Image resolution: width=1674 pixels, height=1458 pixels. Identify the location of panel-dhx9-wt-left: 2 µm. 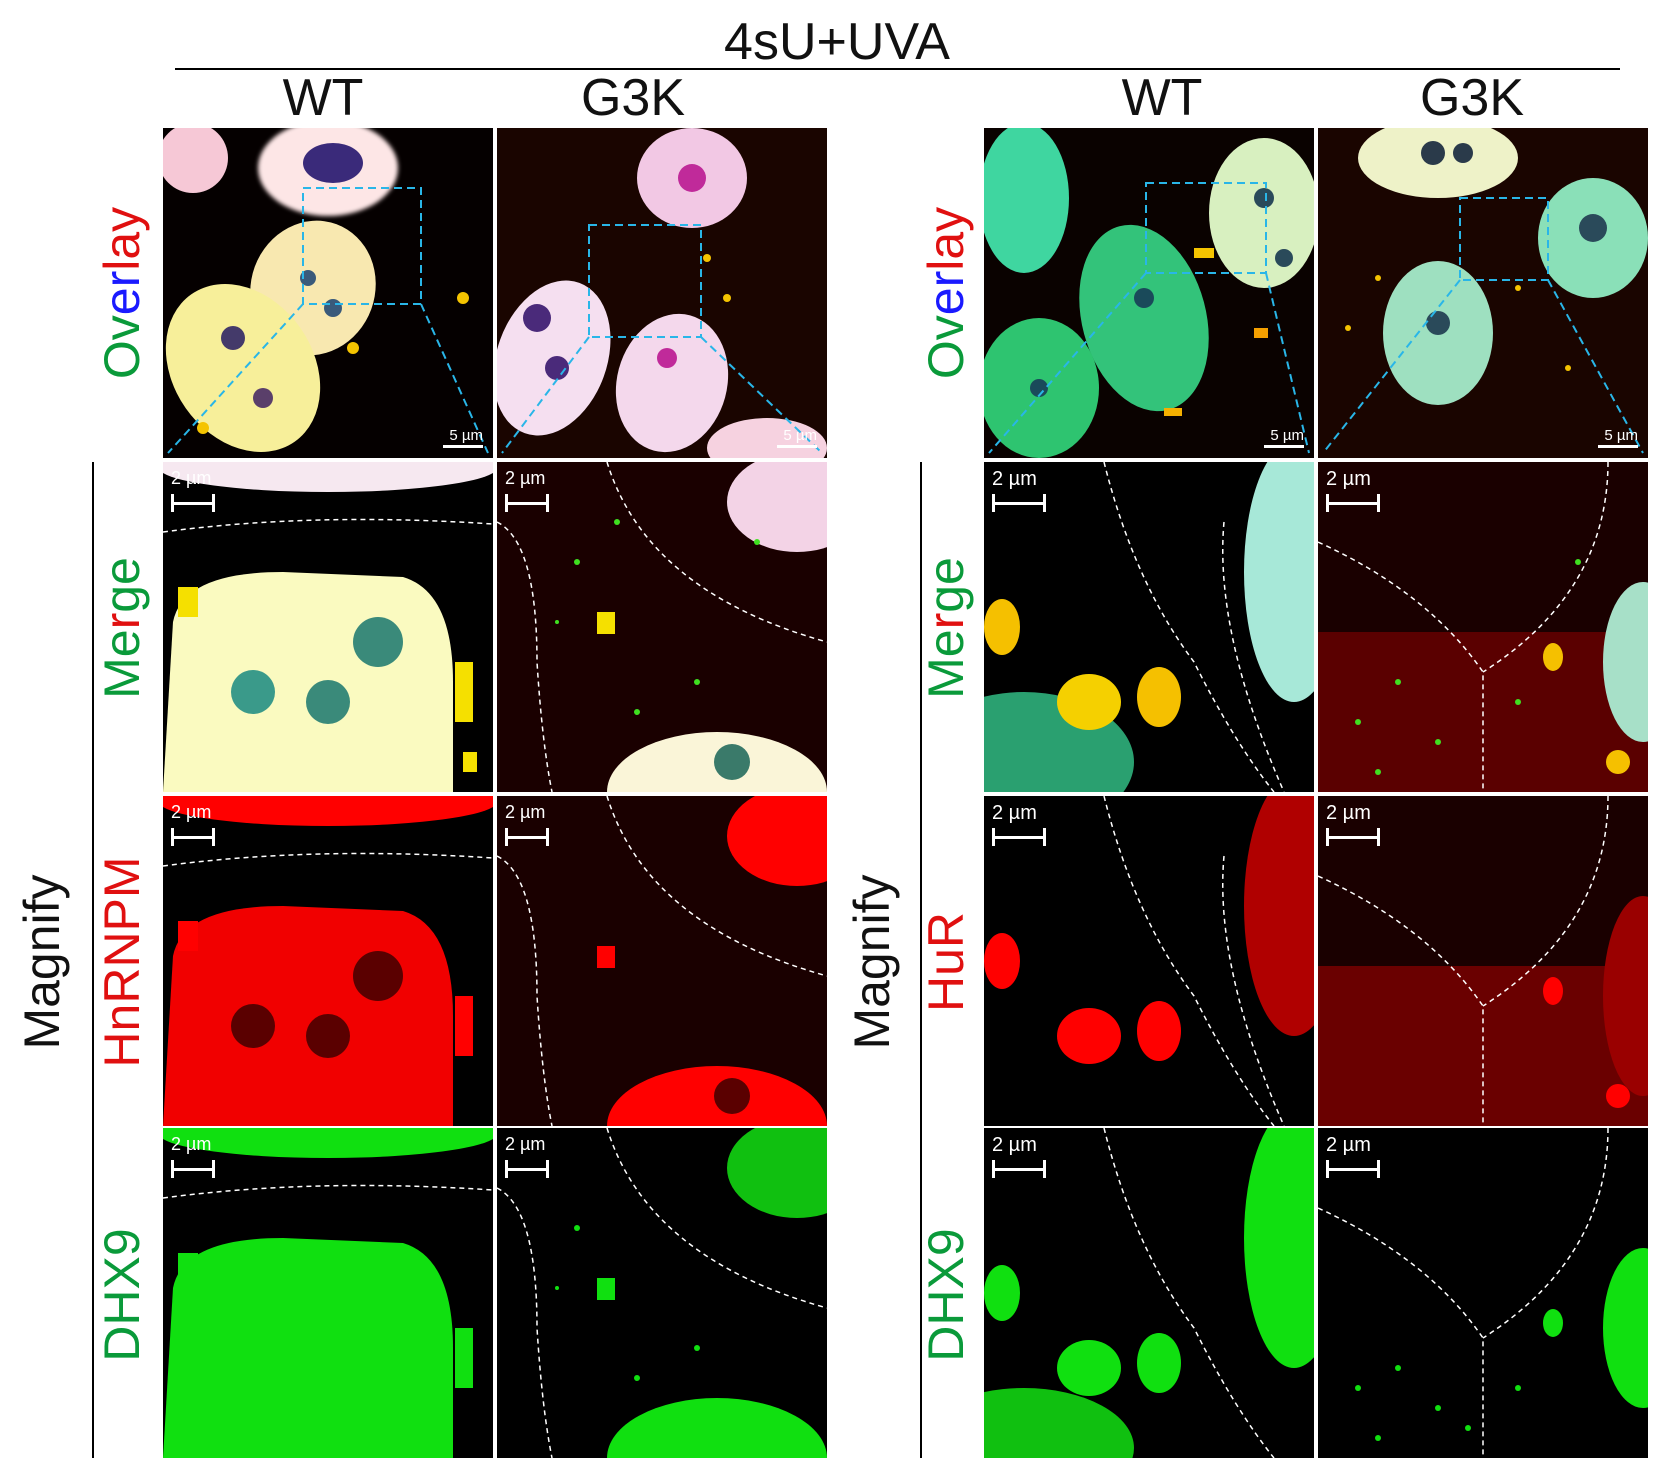
(328, 1293).